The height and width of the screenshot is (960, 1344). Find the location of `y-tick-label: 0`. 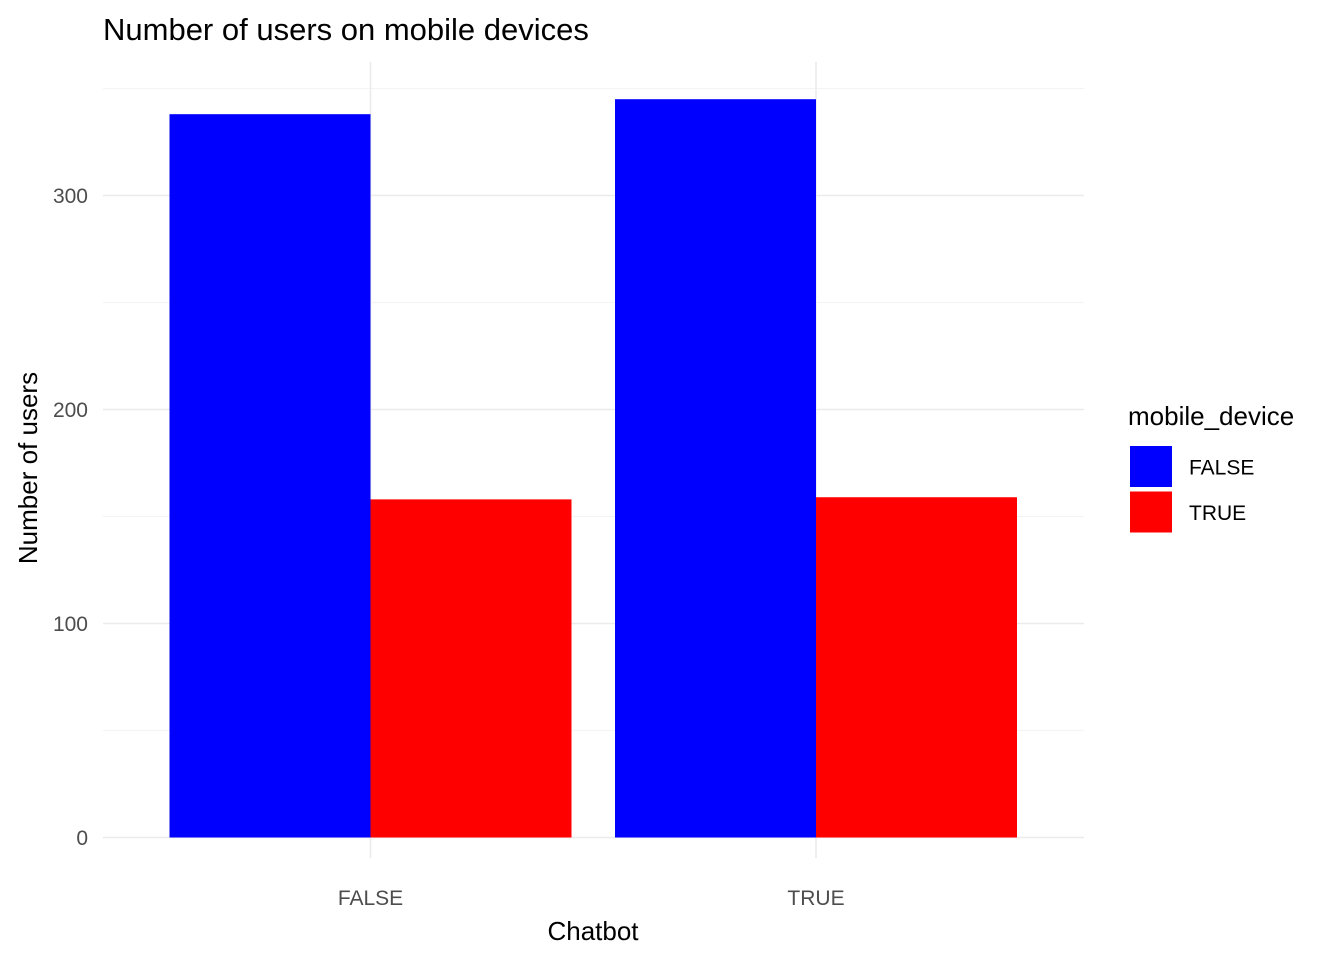

y-tick-label: 0 is located at coordinates (82, 838).